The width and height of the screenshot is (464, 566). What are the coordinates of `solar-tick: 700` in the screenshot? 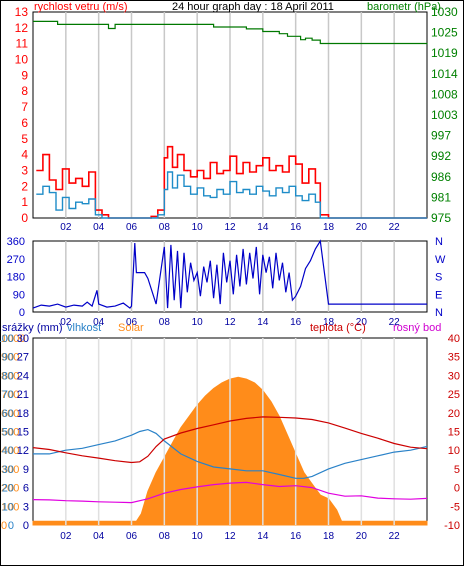 It's located at (10, 395).